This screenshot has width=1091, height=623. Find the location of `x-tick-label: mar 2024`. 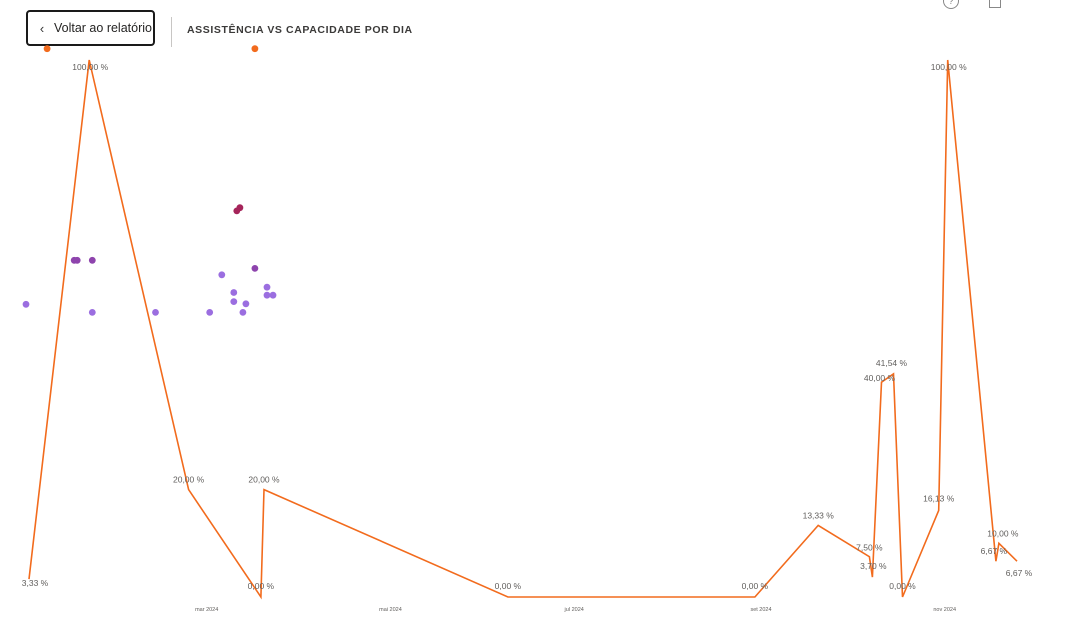

x-tick-label: mar 2024 is located at coordinates (206, 610).